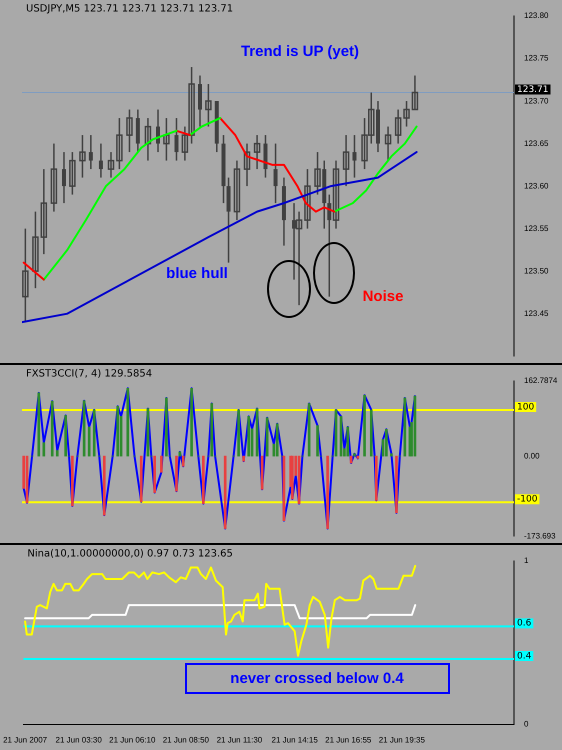  I want to click on annotation: Noise, so click(383, 297).